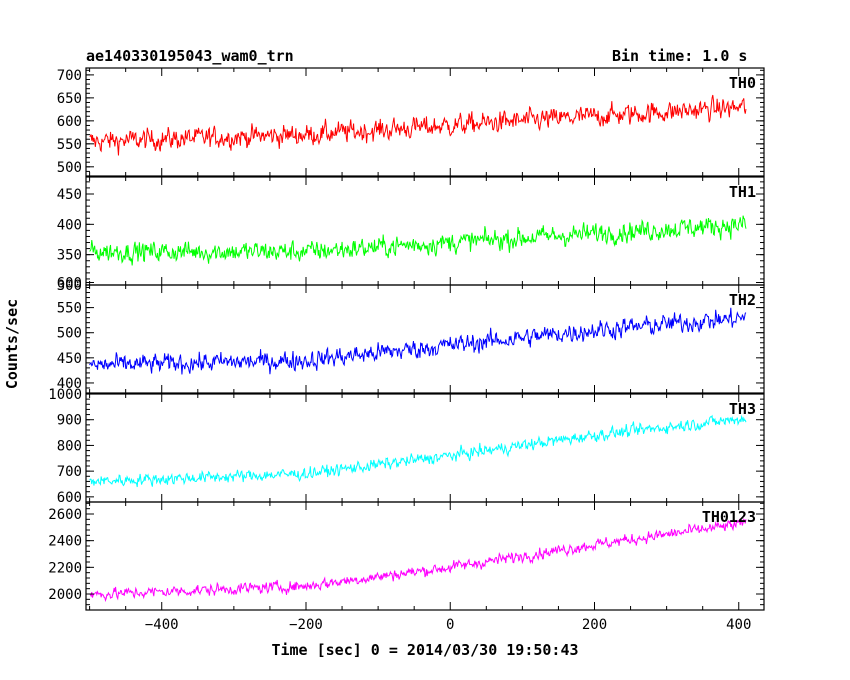 The height and width of the screenshot is (680, 850). I want to click on y-tick-label: 2400, so click(65, 542).